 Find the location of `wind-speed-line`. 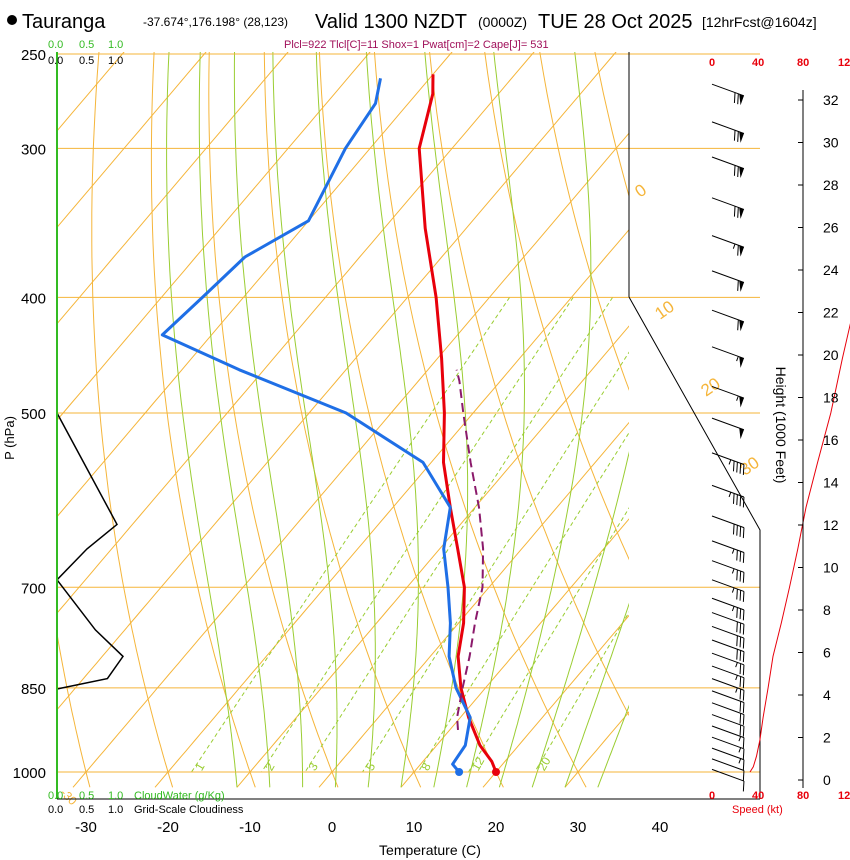

wind-speed-line is located at coordinates (799, 548).